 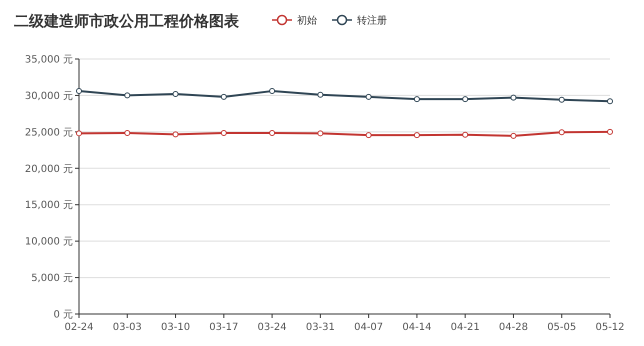 What do you see at coordinates (610, 327) in the screenshot?
I see `x-tick-label: 05-12` at bounding box center [610, 327].